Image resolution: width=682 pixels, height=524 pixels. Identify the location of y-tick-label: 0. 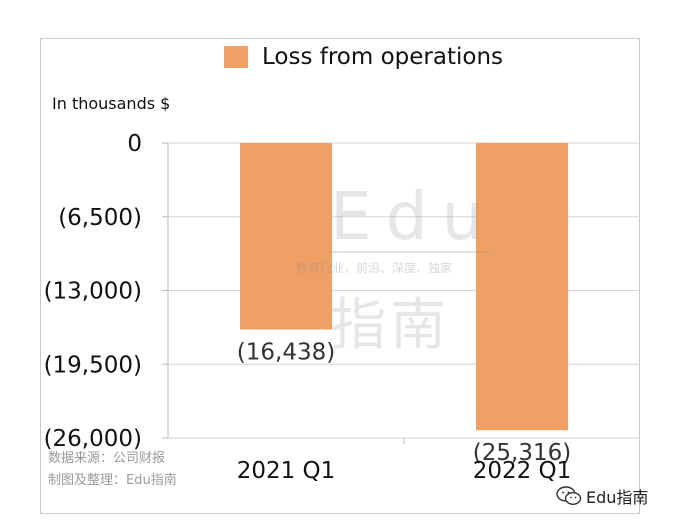
(134, 144).